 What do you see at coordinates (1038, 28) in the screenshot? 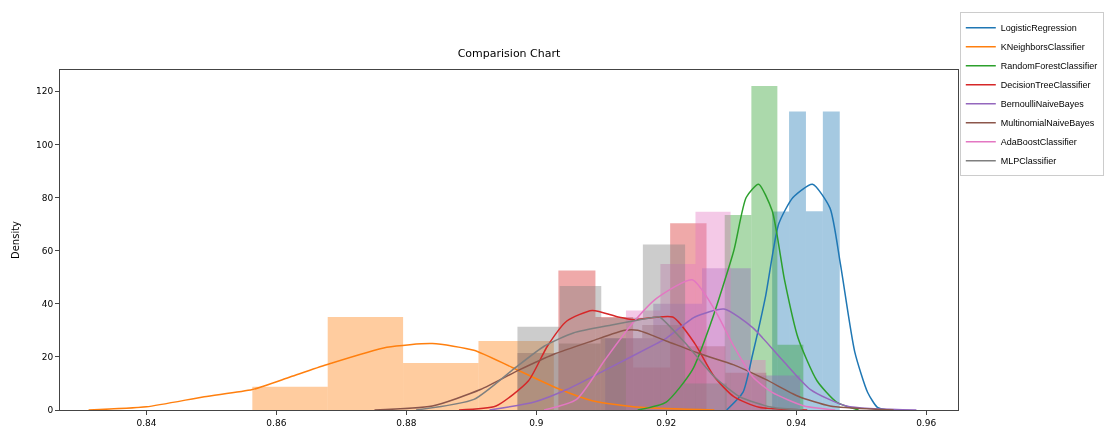
I see `legend-label: LogisticRegression` at bounding box center [1038, 28].